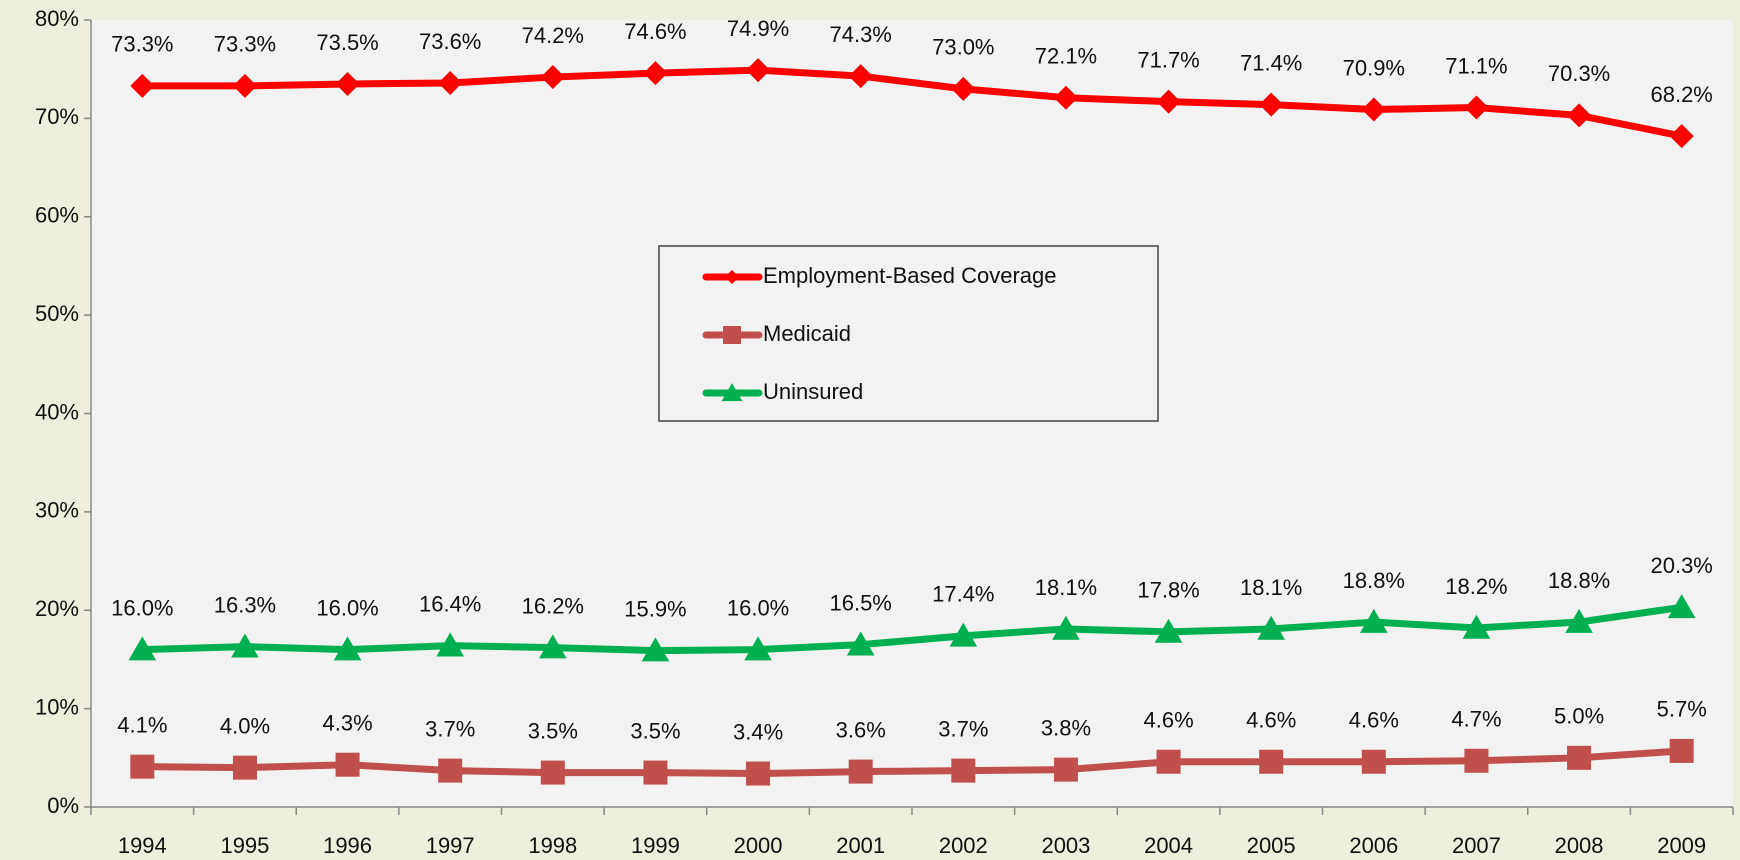 The height and width of the screenshot is (860, 1740). What do you see at coordinates (552, 845) in the screenshot?
I see `x-tick-label: 1998` at bounding box center [552, 845].